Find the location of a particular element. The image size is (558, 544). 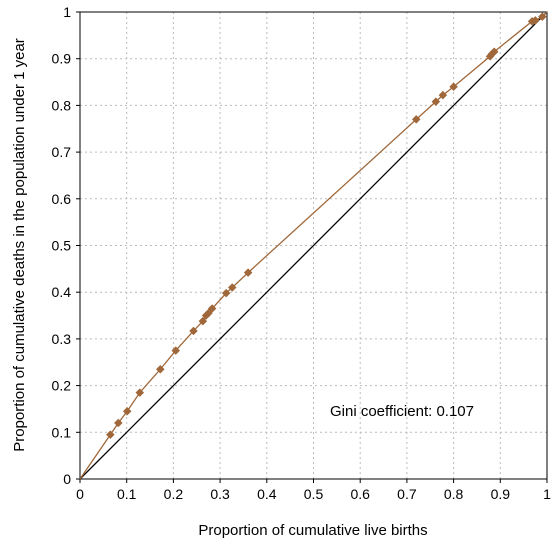

x-axis-title: Proportion of cumulative live births is located at coordinates (312, 530).